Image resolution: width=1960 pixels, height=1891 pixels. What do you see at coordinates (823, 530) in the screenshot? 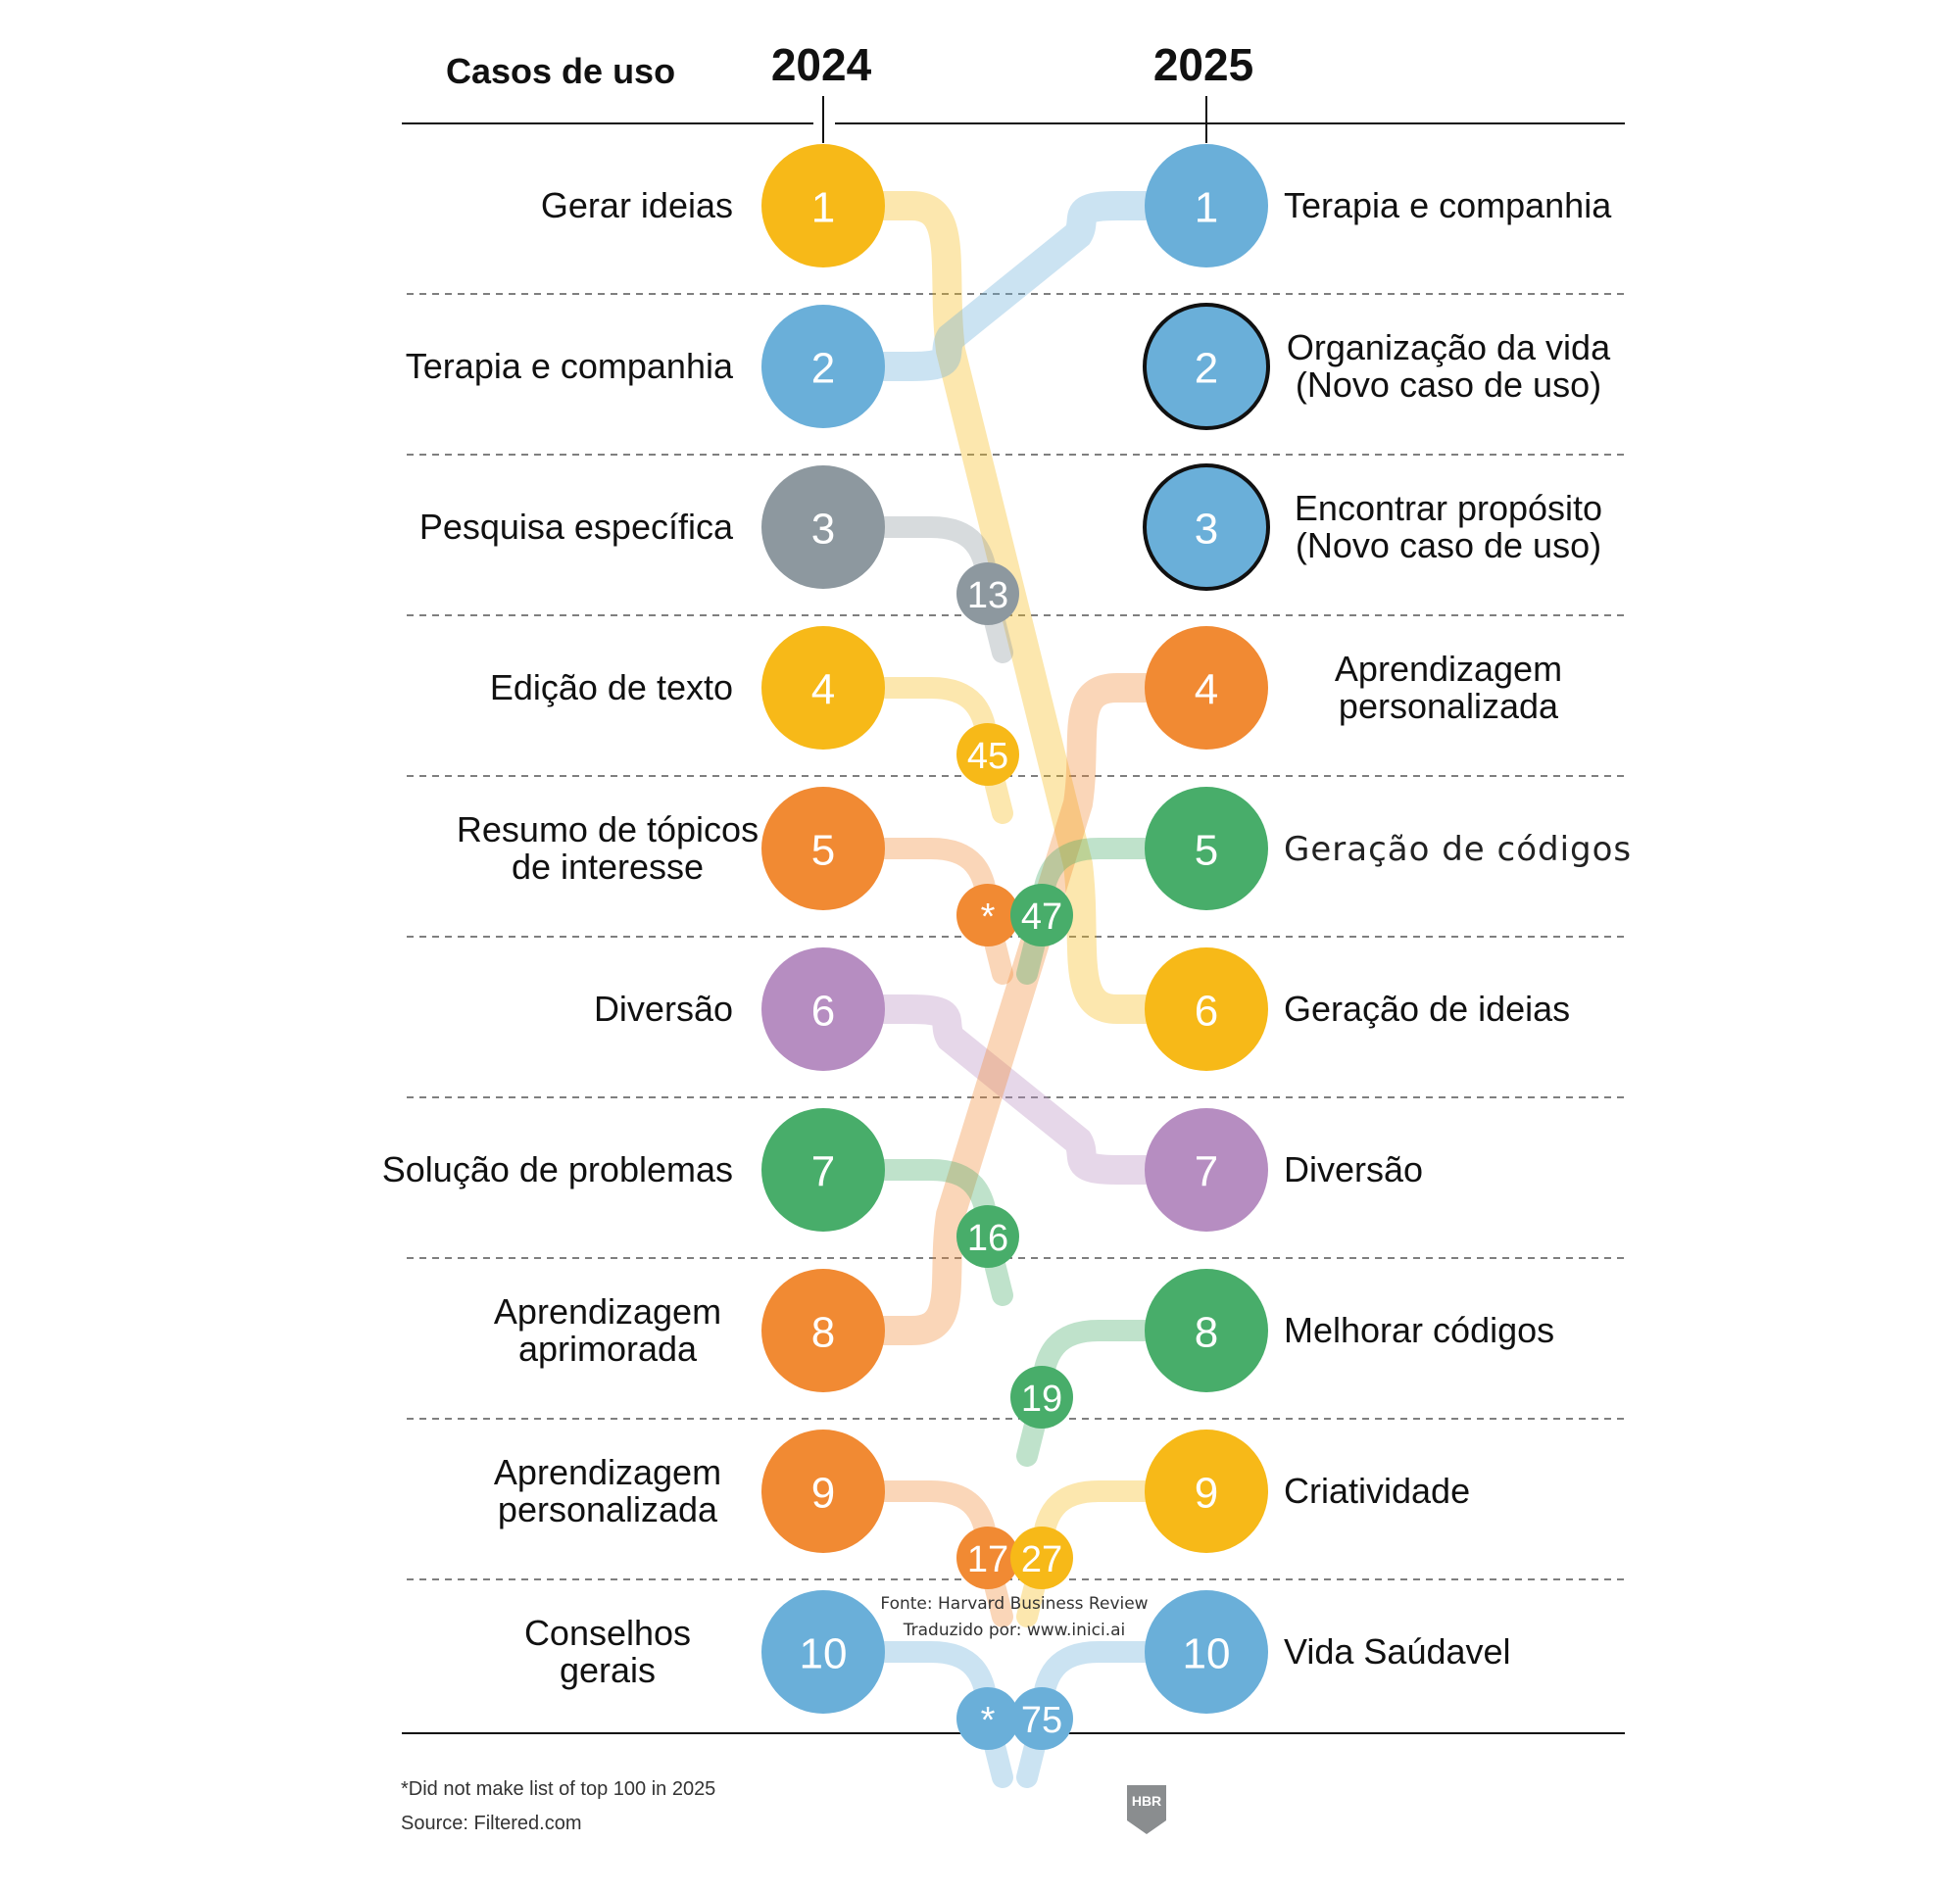
I see `left-rank-number: 3` at bounding box center [823, 530].